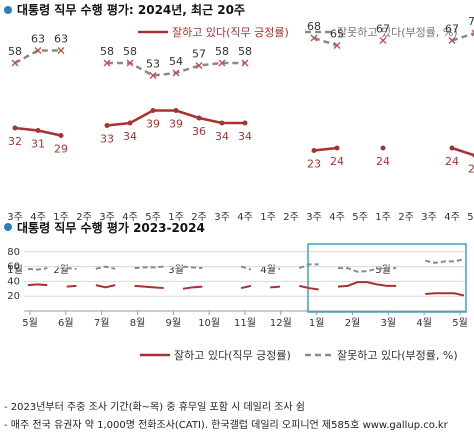 This screenshot has width=474, height=435. I want to click on legend-approve-bottom: 잘하고 있다(직무 긍정률), so click(232, 355).